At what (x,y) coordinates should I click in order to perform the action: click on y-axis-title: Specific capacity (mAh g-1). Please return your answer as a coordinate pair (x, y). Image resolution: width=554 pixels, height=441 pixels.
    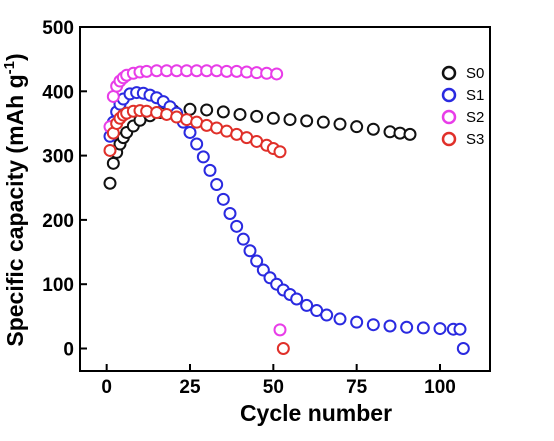
    Looking at the image, I should click on (14, 199).